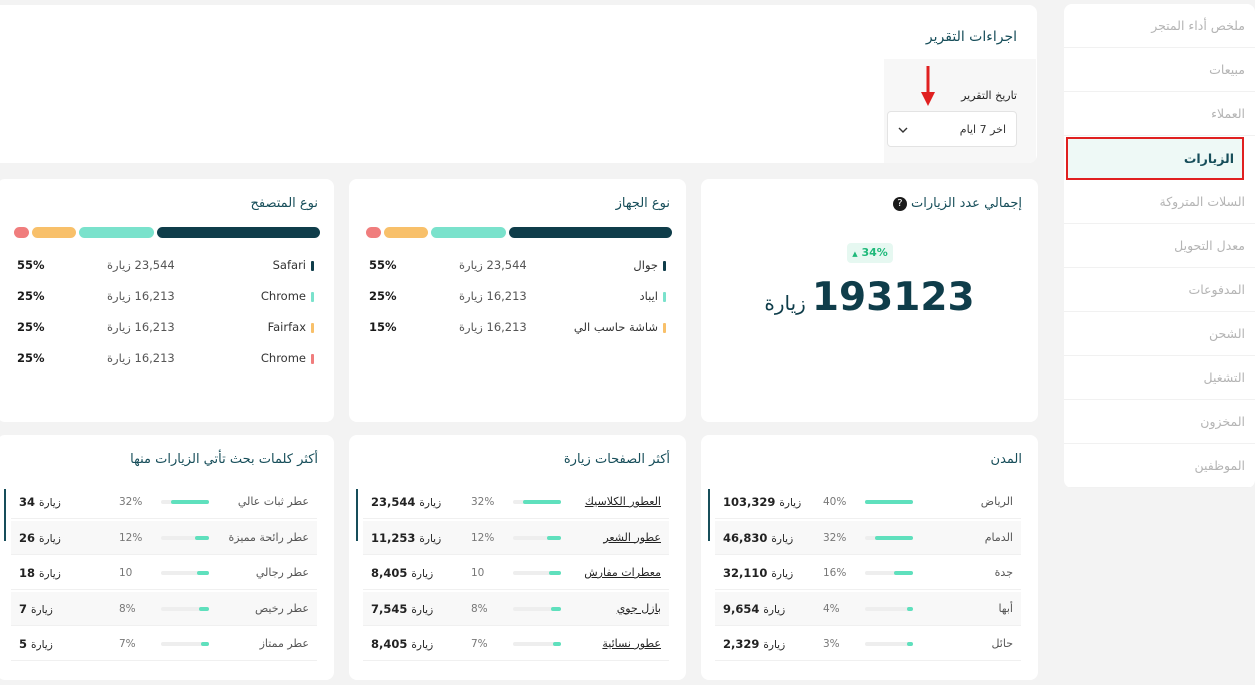 The height and width of the screenshot is (685, 1255). Describe the element at coordinates (393, 502) in the screenshot. I see `row-value-number: 23,544` at that location.